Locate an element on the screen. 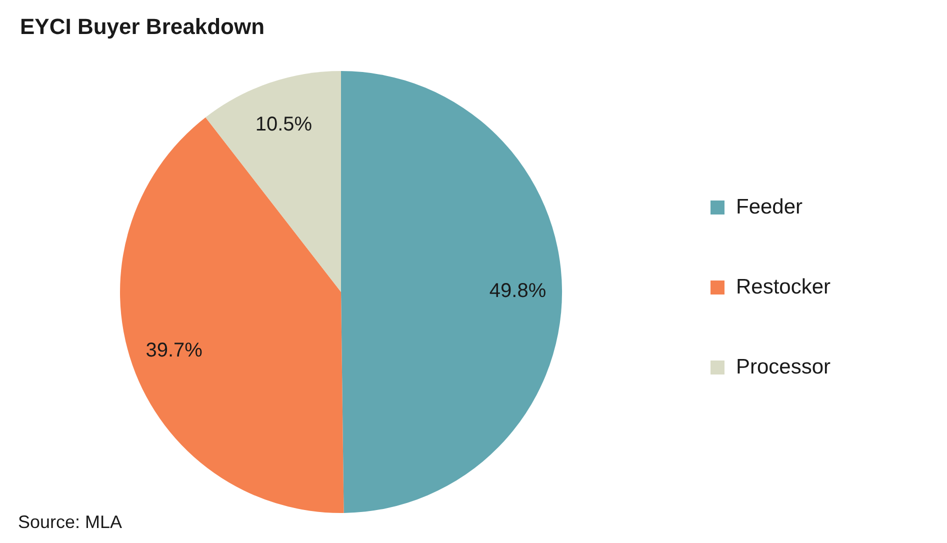  legend-label: Processor is located at coordinates (783, 367).